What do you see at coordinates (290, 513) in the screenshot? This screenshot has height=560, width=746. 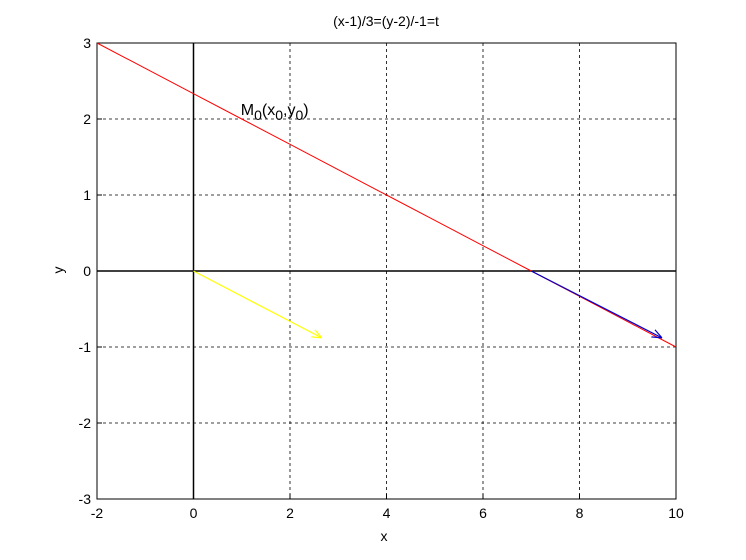 I see `x-tick-label: 2` at bounding box center [290, 513].